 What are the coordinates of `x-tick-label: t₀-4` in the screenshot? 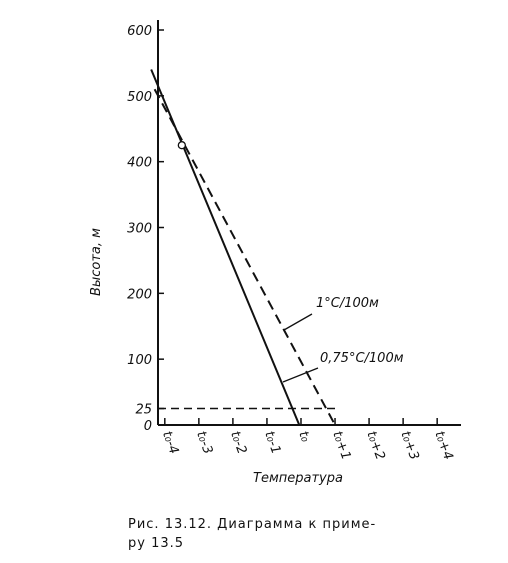 It's located at (170, 442).